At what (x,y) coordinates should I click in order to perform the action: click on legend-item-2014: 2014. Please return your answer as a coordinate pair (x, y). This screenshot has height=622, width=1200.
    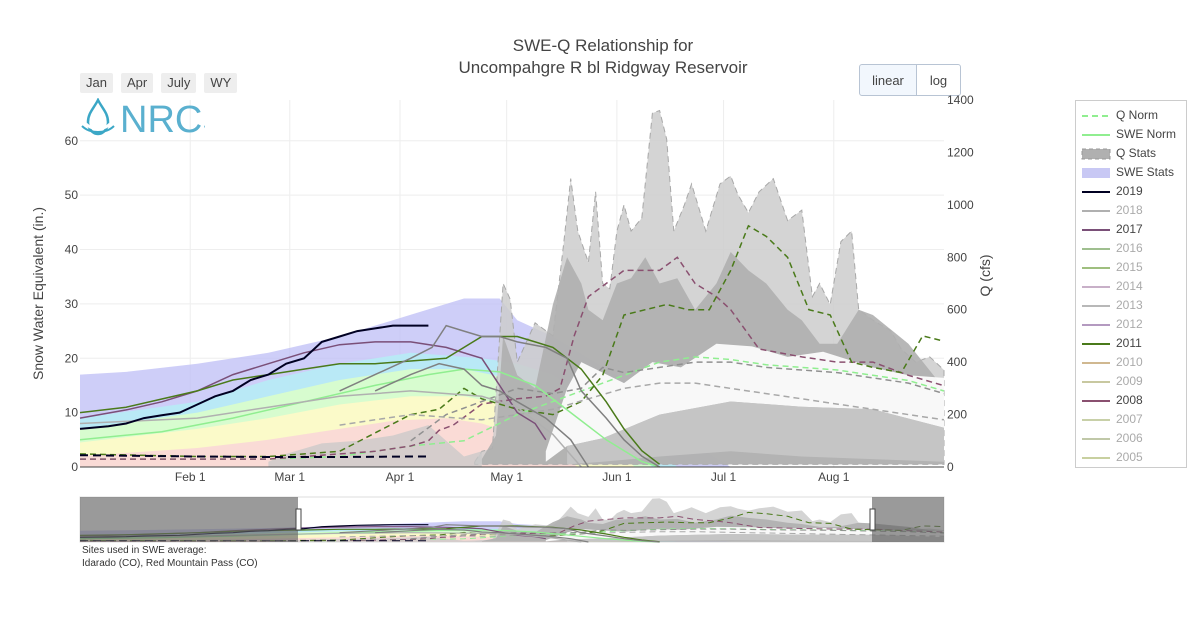
    Looking at the image, I should click on (1131, 287).